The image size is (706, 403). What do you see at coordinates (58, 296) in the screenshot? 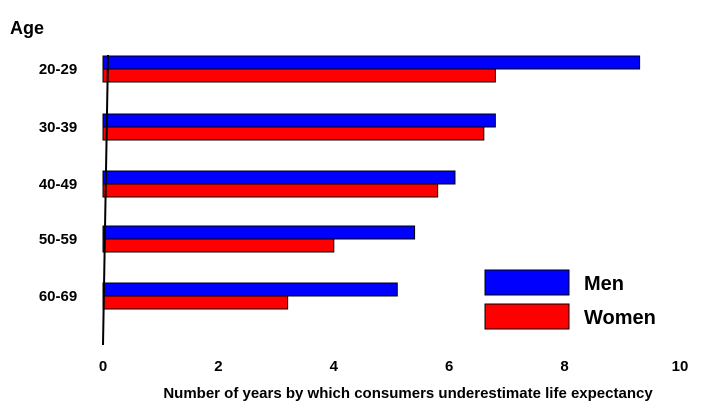
I see `category-label: 60-69` at bounding box center [58, 296].